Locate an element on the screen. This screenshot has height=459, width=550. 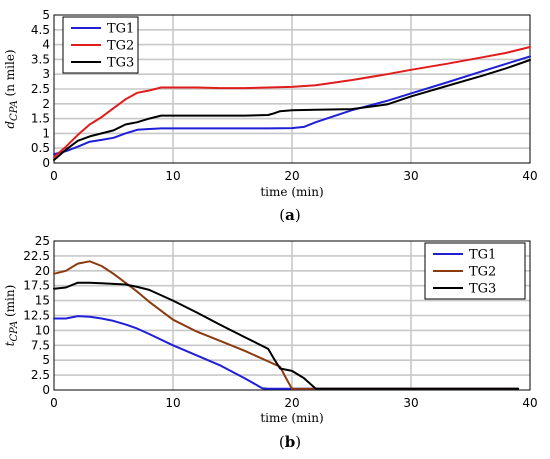
panel-caption: (b) is located at coordinates (290, 442).